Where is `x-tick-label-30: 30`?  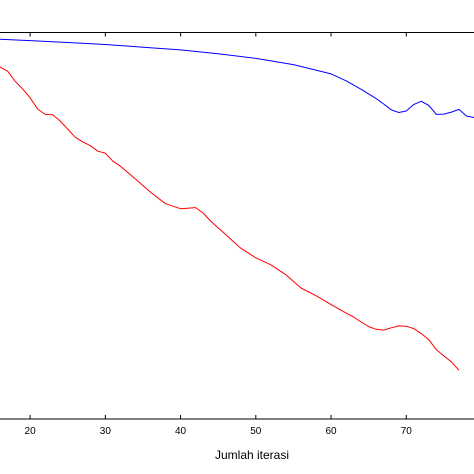
x-tick-label-30: 30 is located at coordinates (106, 431).